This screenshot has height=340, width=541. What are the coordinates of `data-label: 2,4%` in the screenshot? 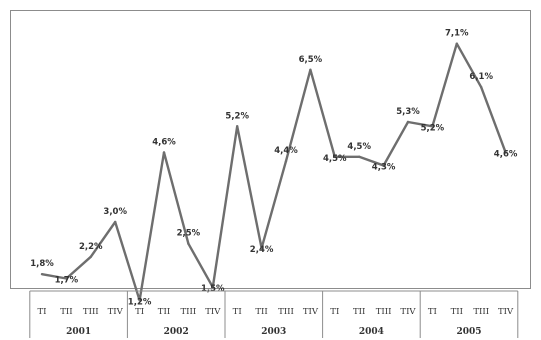 It's located at (262, 250).